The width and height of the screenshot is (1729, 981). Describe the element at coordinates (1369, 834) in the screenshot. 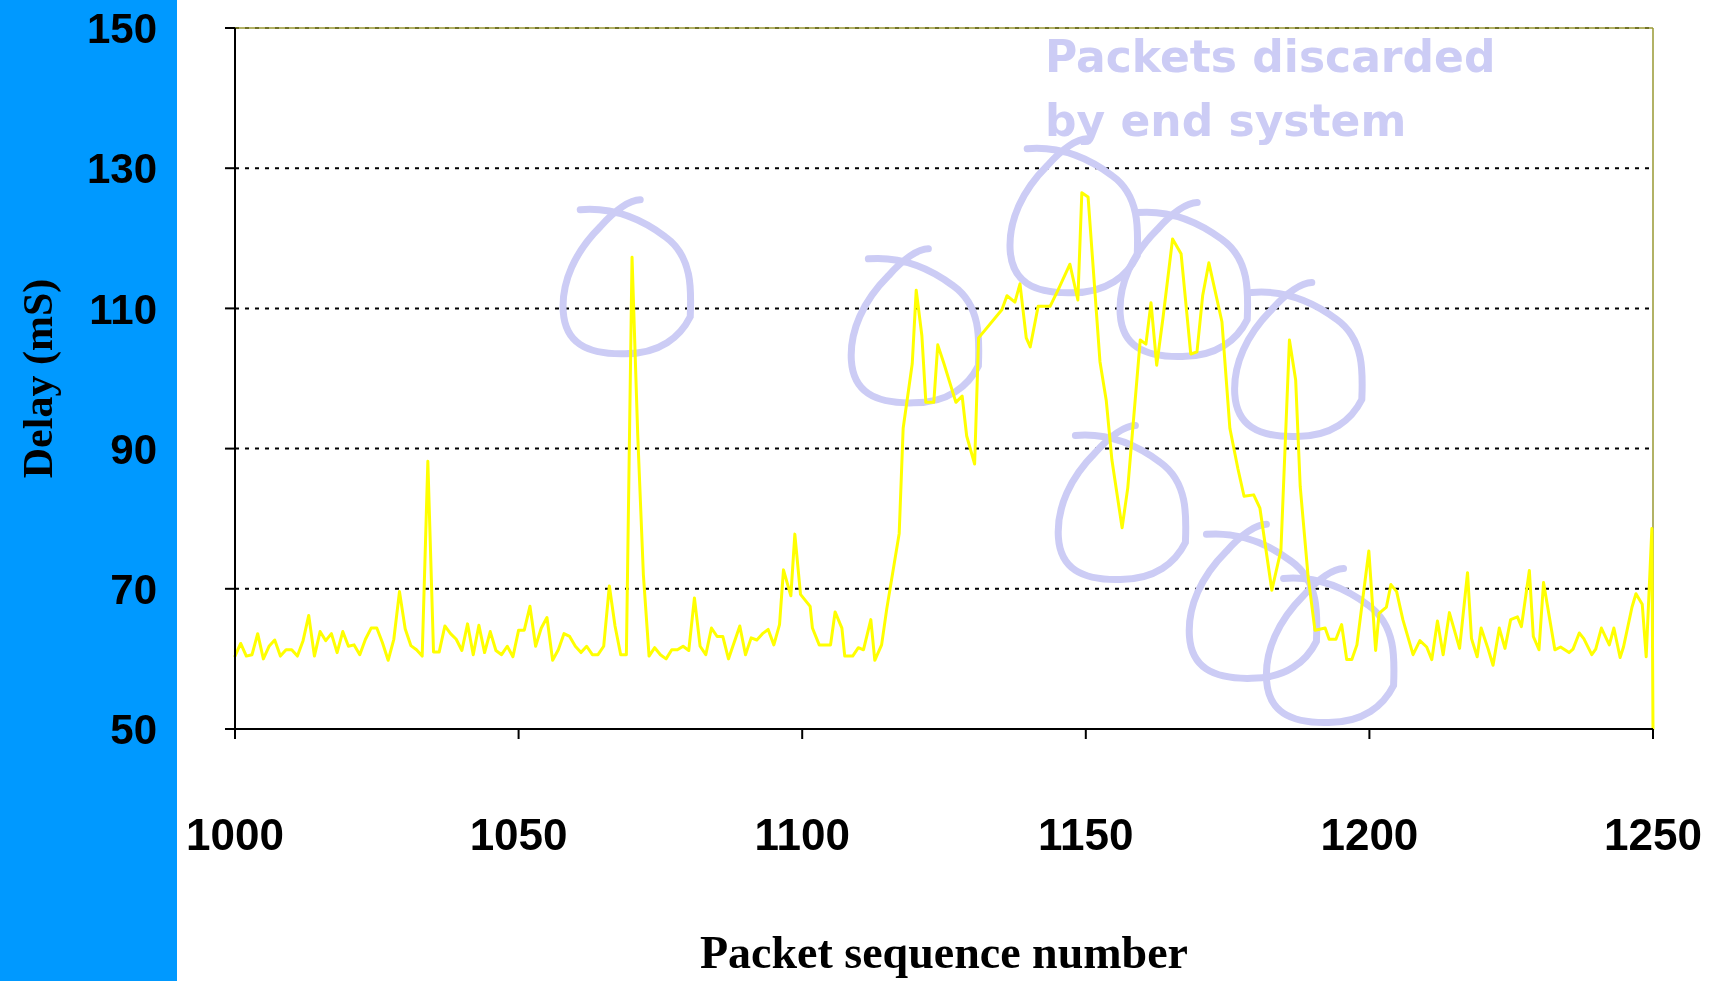

I see `x-tick-label: 1200` at that location.